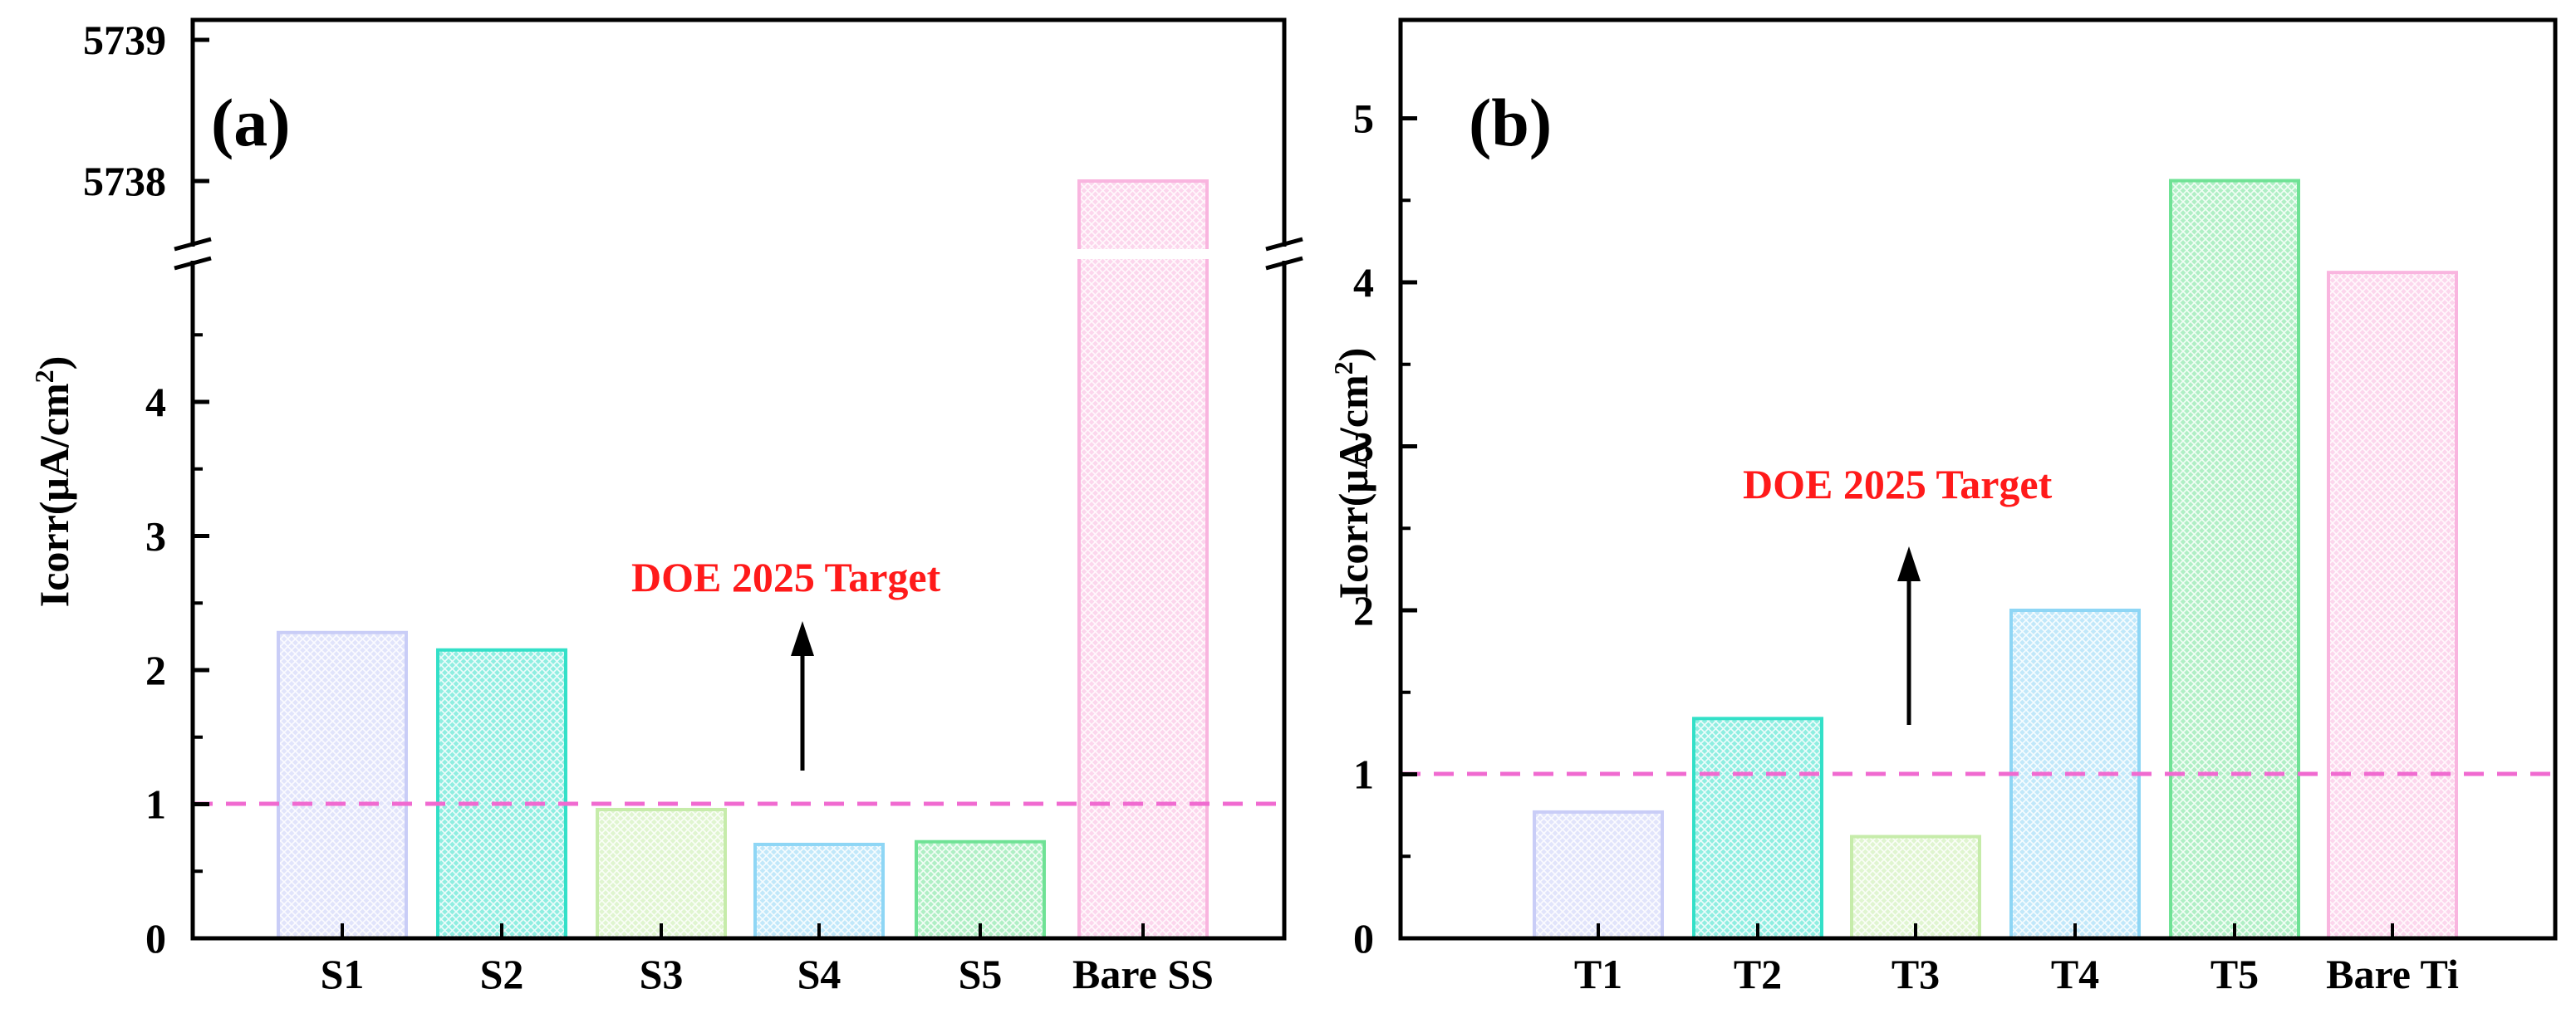  I want to click on y-axis-title-a: Icorr(μA/cm2), so click(53, 482).